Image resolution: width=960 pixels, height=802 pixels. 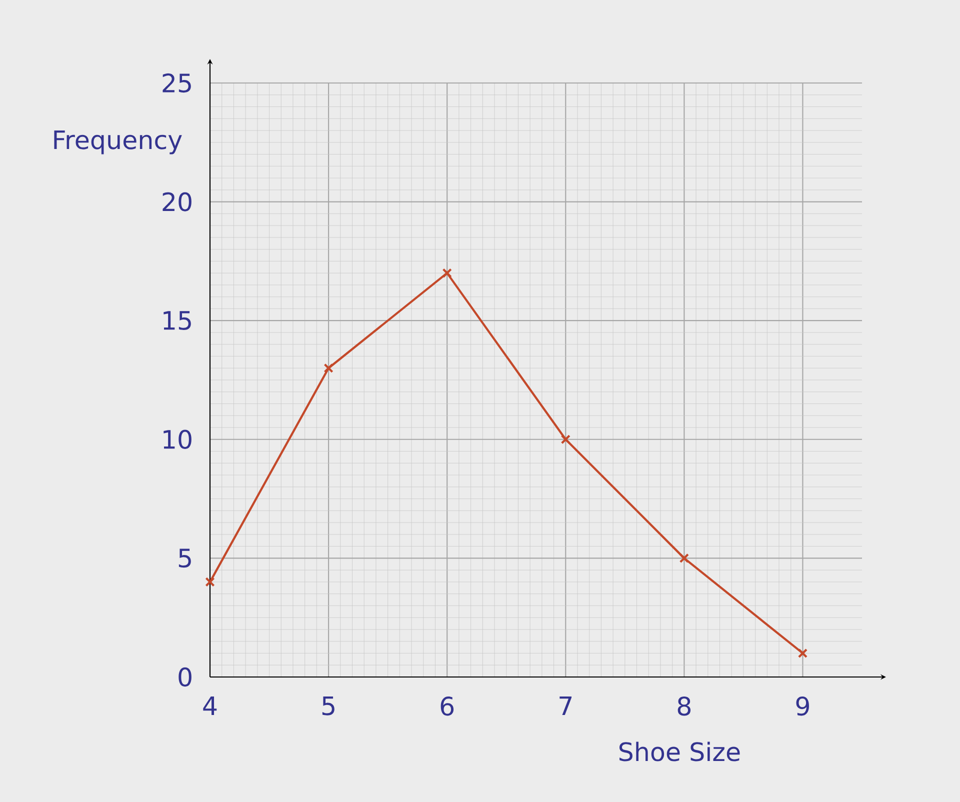 What do you see at coordinates (447, 706) in the screenshot?
I see `x-tick-label: 6` at bounding box center [447, 706].